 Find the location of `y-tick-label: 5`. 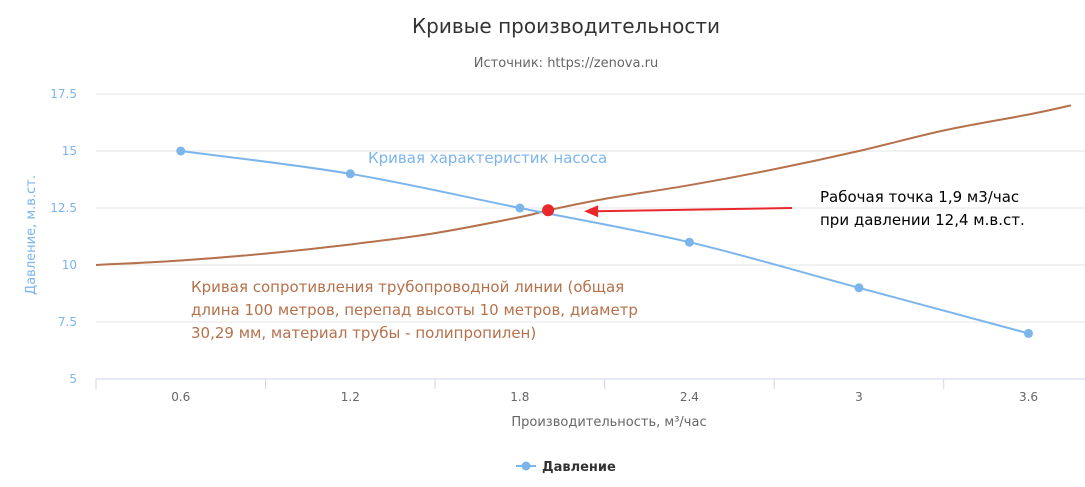

y-tick-label: 5 is located at coordinates (73, 379).